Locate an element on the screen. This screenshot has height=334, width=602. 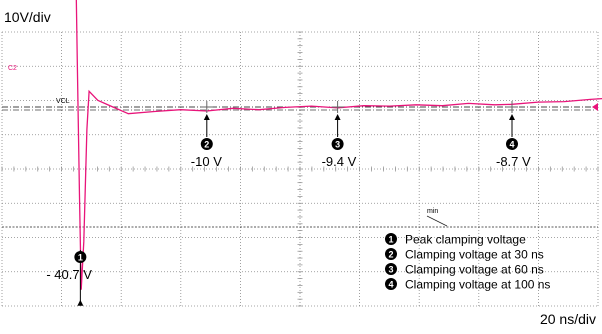
marker-value-label: -9.4 V is located at coordinates (339, 161).